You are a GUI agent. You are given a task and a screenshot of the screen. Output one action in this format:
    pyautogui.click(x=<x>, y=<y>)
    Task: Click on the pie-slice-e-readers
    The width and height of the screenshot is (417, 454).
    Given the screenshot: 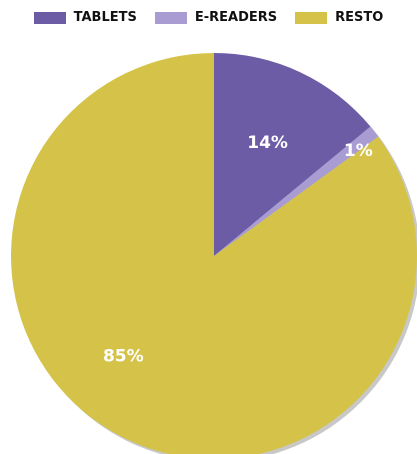 What is the action you would take?
    pyautogui.click(x=296, y=191)
    